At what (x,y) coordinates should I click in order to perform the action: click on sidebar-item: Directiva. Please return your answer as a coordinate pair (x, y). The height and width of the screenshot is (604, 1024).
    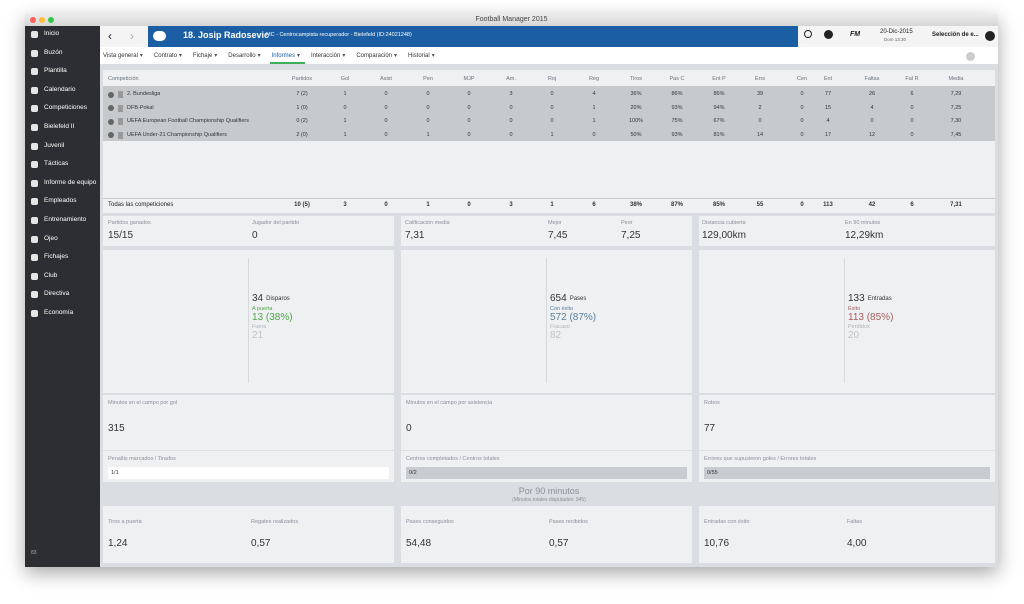
    Looking at the image, I should click on (57, 294).